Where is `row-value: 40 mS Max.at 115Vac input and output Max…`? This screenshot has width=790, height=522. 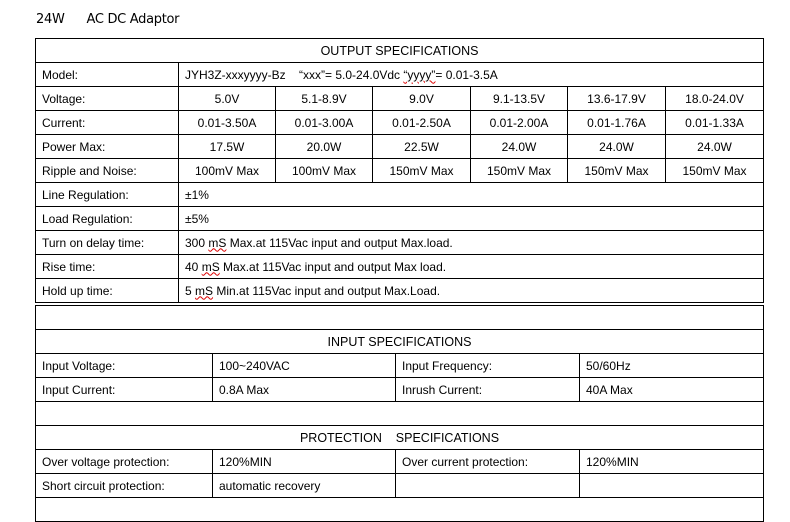 row-value: 40 mS Max.at 115Vac input and output Max… is located at coordinates (471, 266).